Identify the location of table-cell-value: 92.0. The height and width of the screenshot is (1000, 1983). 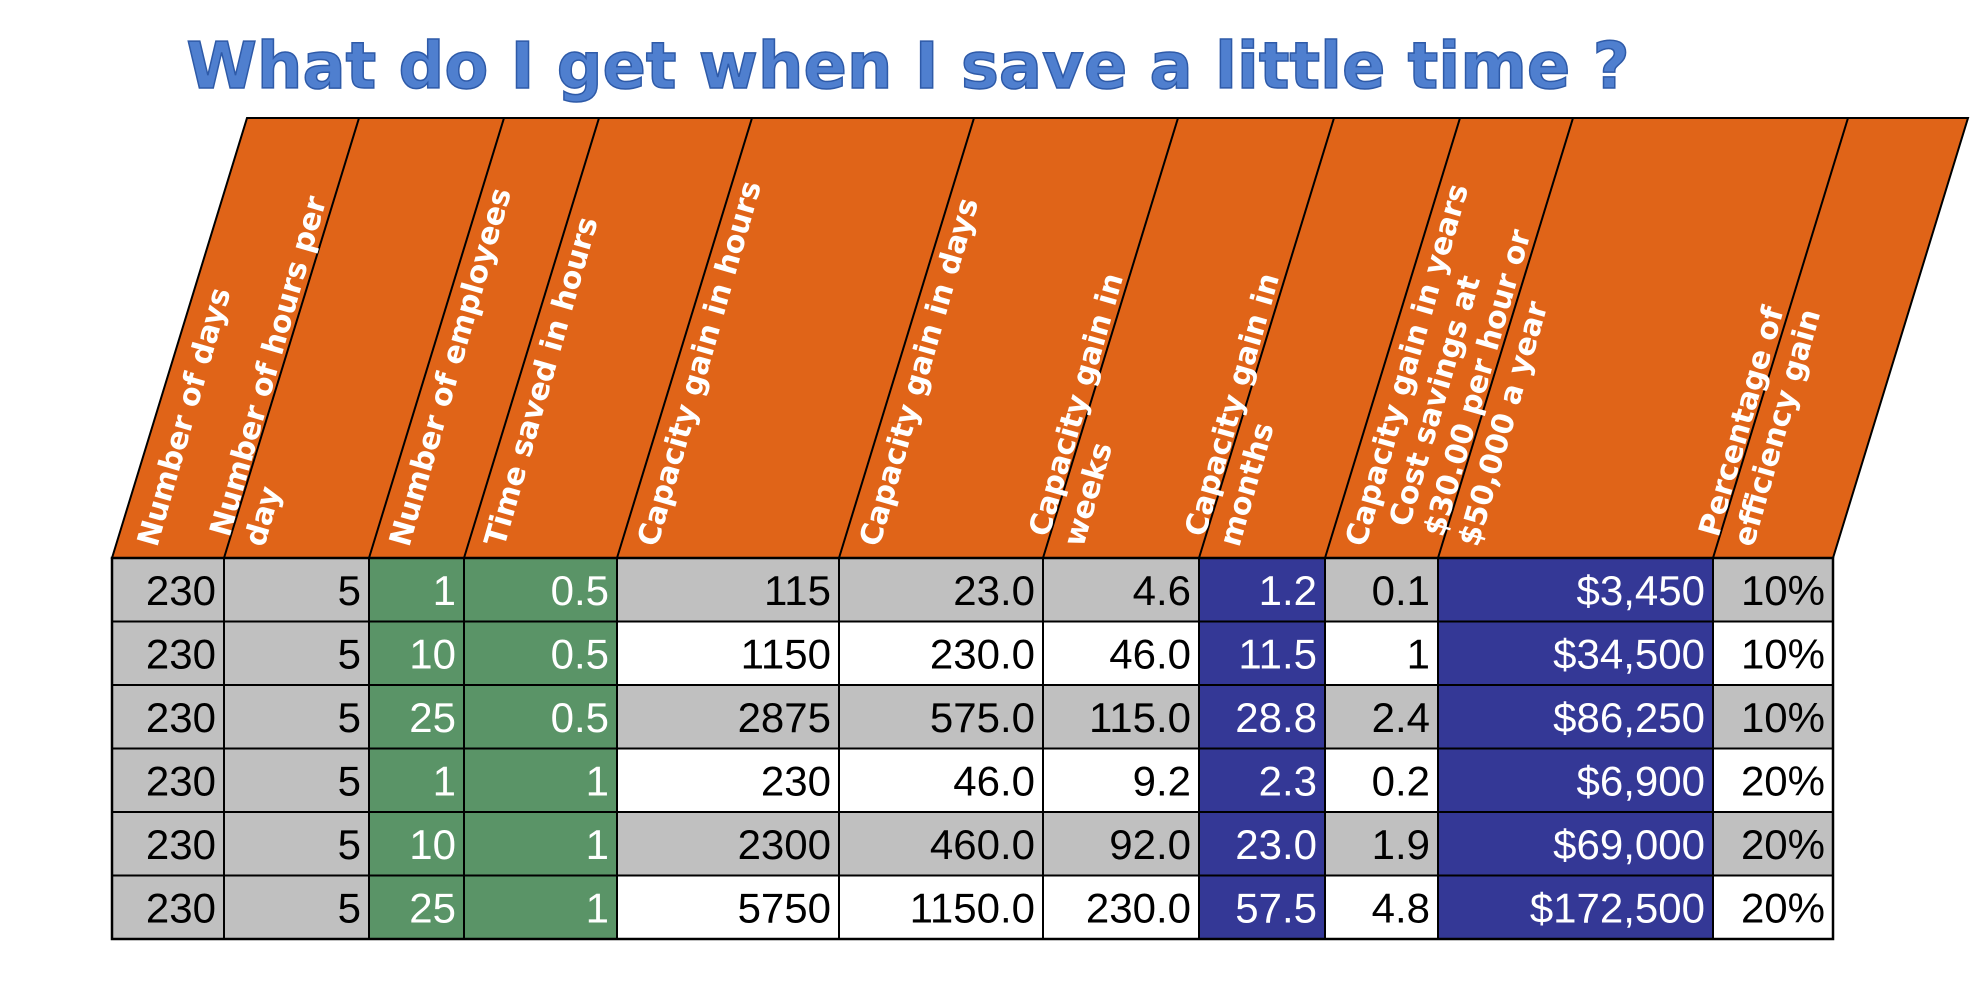
(1150, 844).